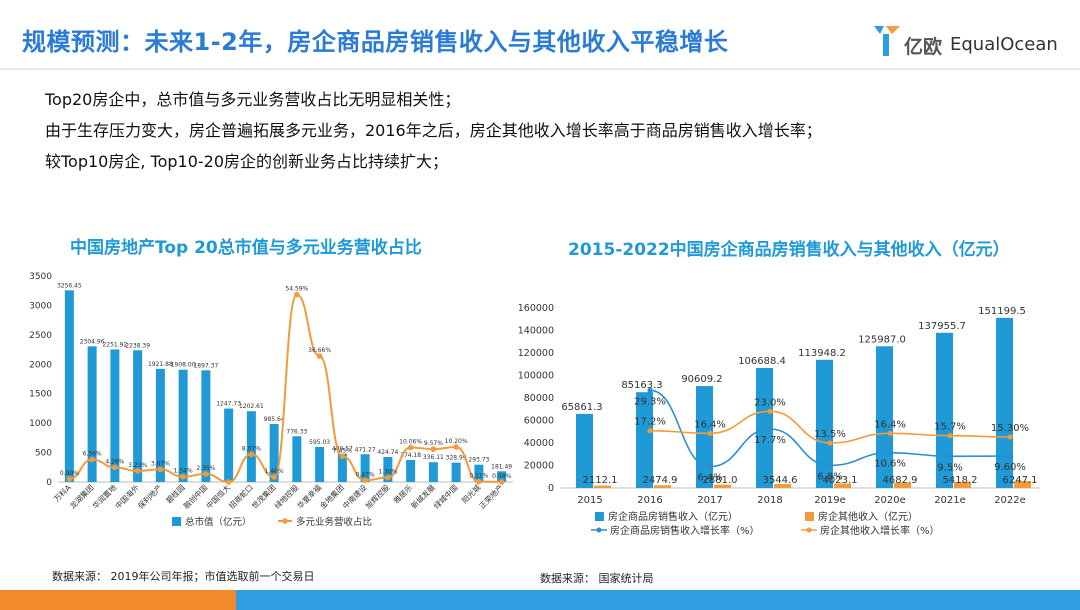 This screenshot has height=610, width=1080. I want to click on point-data-label: 9.5%, so click(949, 467).